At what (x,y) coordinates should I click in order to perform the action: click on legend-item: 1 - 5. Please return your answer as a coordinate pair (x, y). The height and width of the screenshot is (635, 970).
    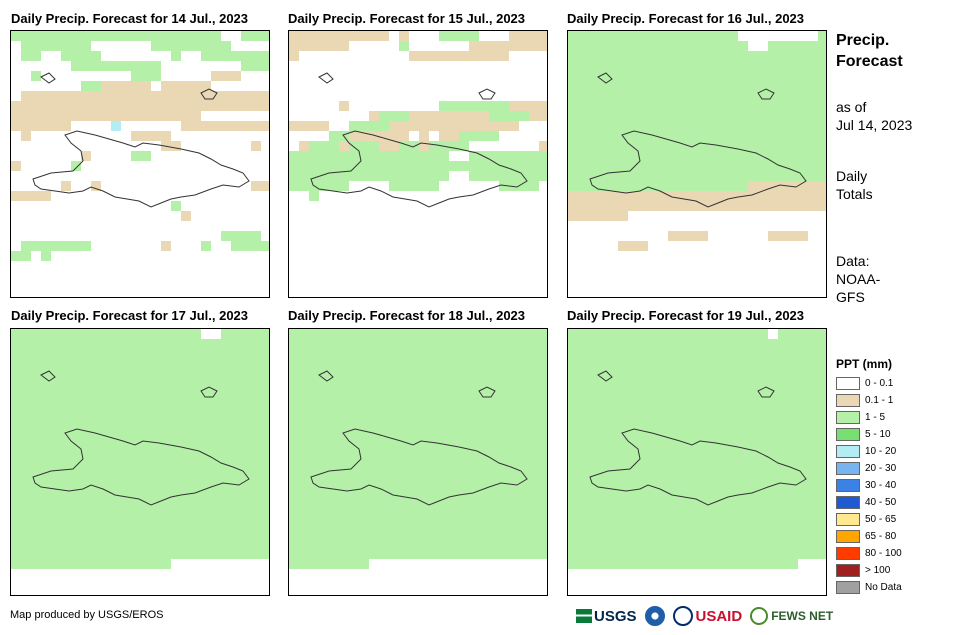
    Looking at the image, I should click on (860, 417).